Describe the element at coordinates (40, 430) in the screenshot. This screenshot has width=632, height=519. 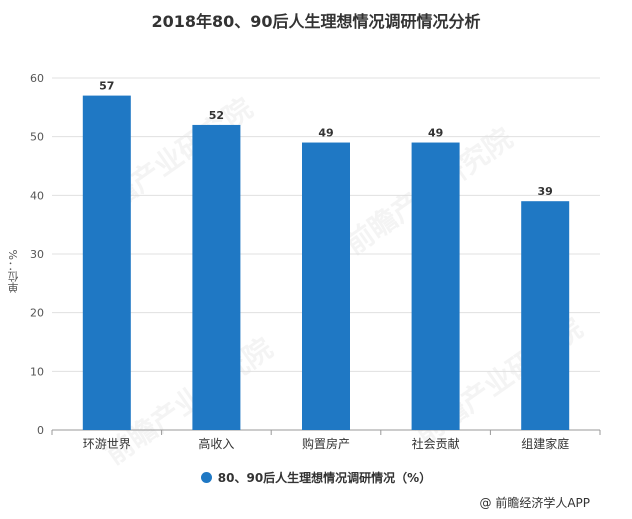
I see `y-tick-label: 0` at that location.